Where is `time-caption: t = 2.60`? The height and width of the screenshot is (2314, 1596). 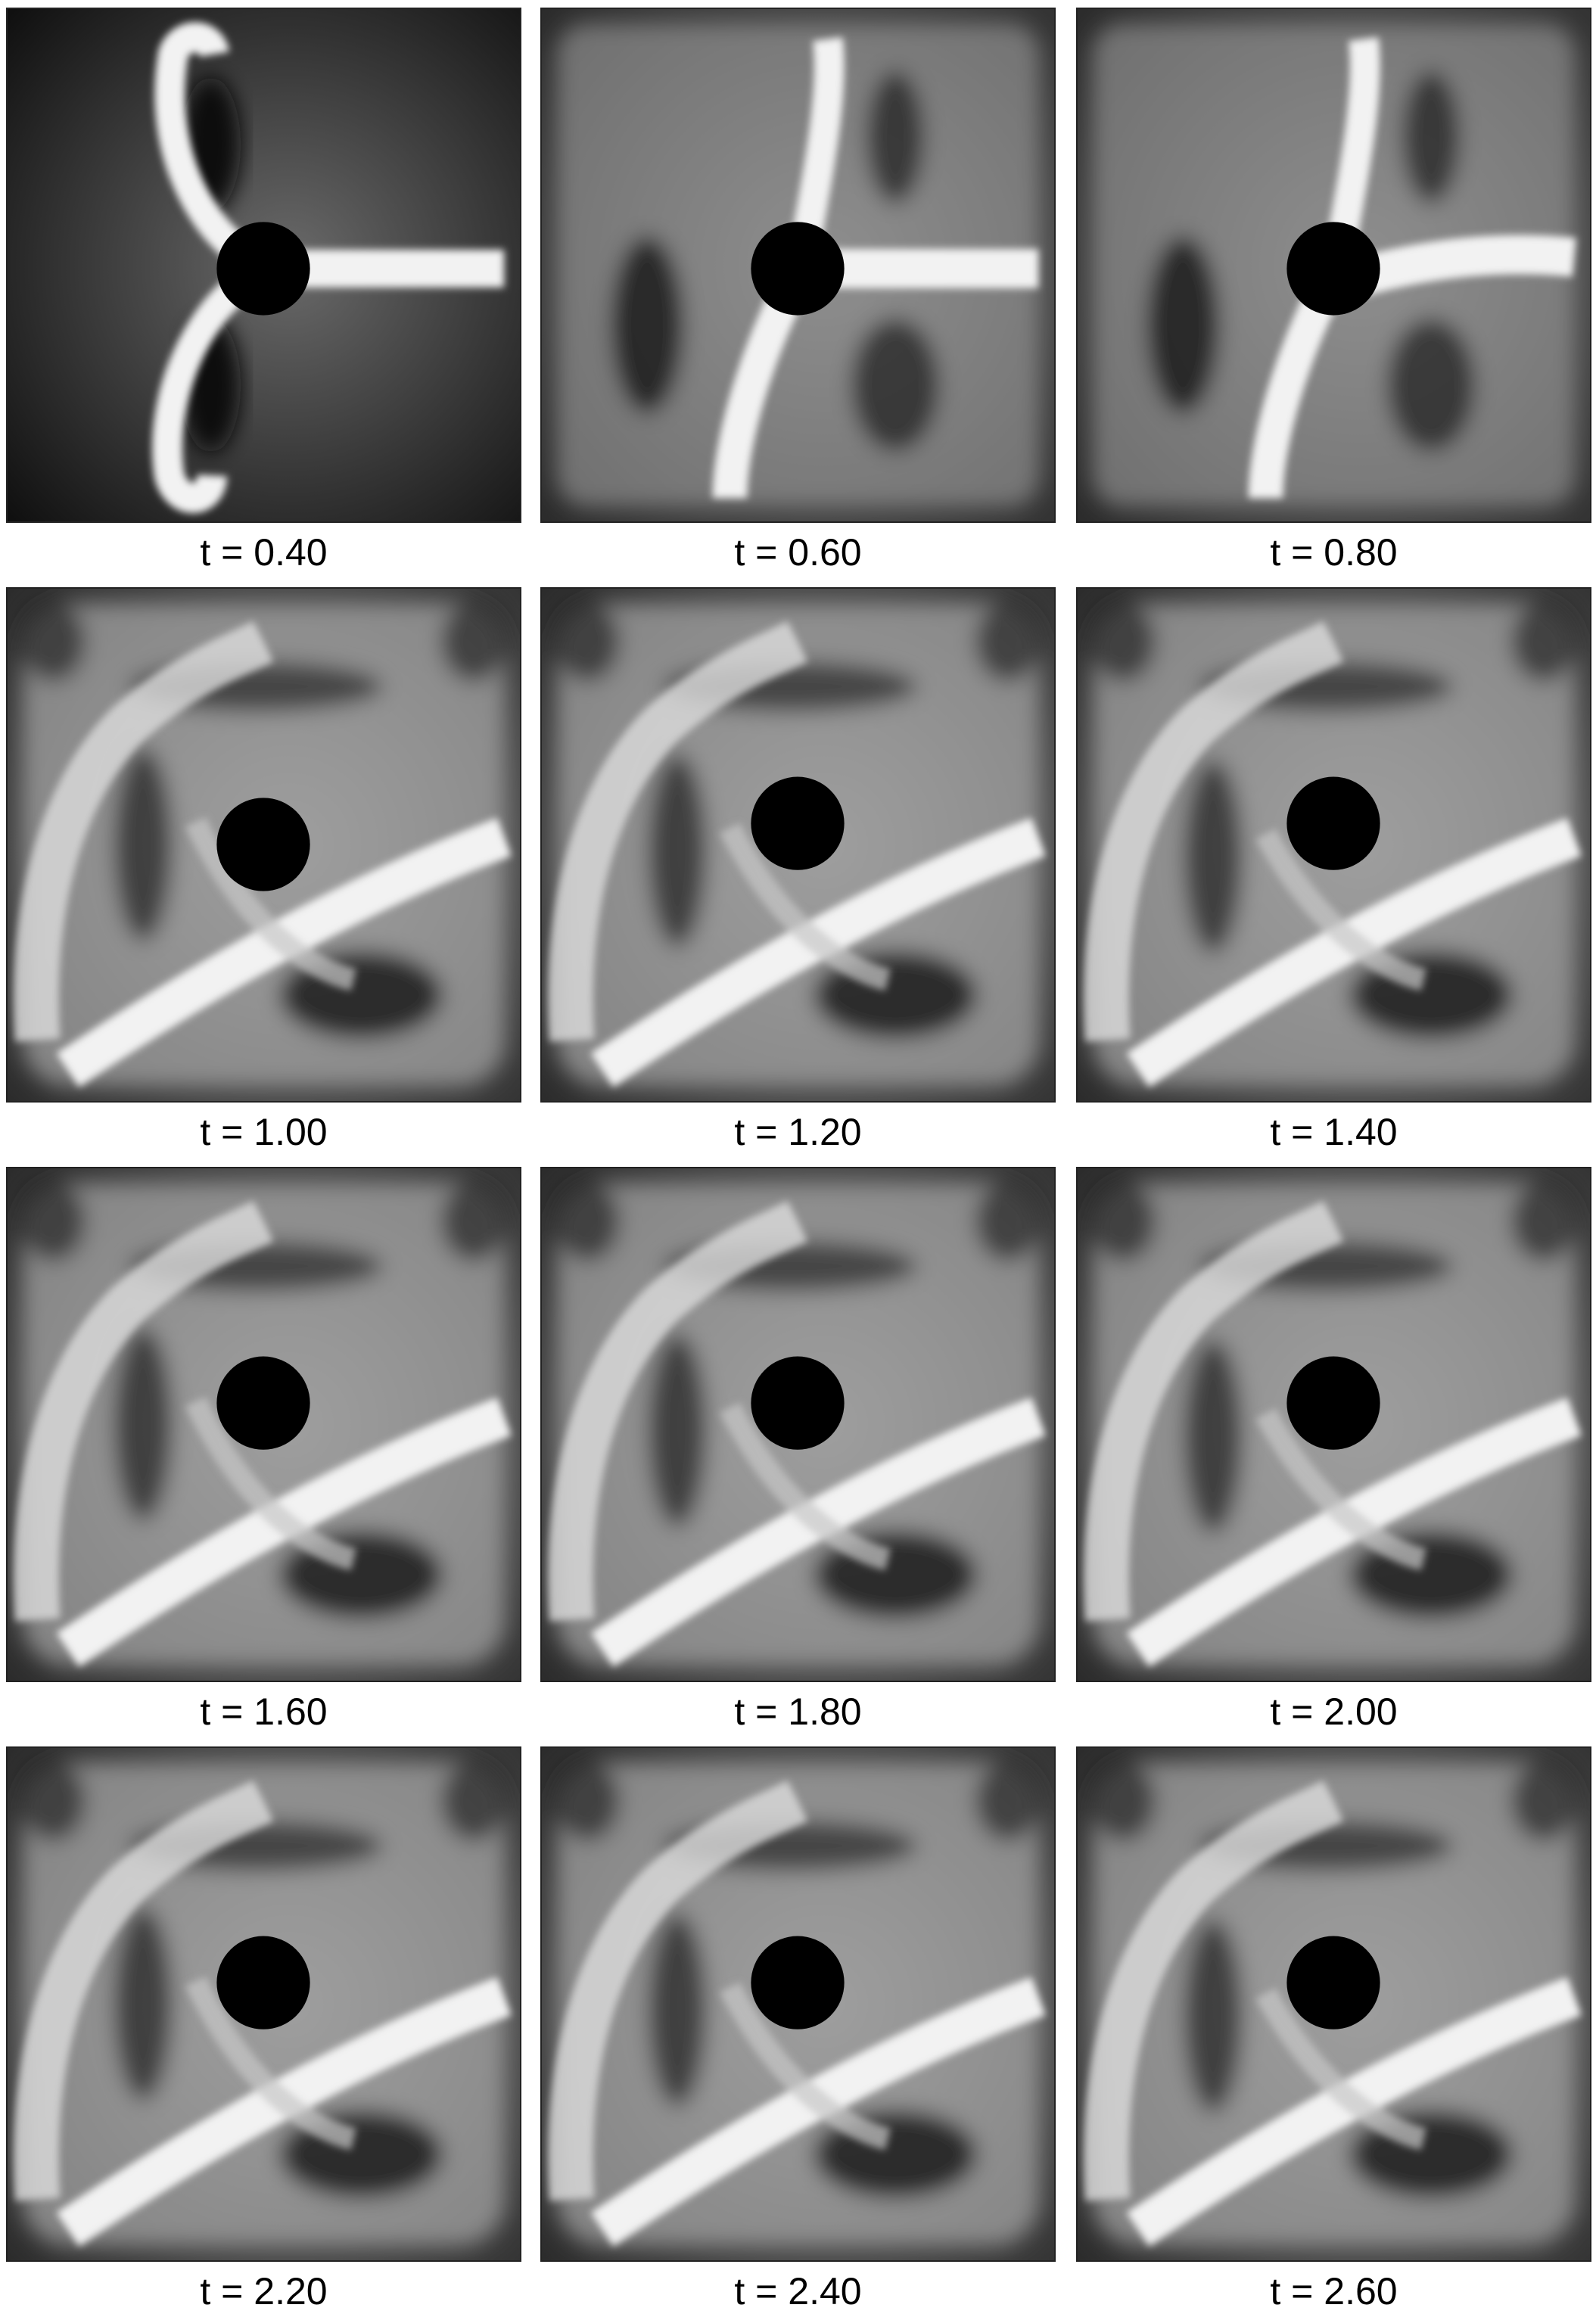 time-caption: t = 2.60 is located at coordinates (1333, 2291).